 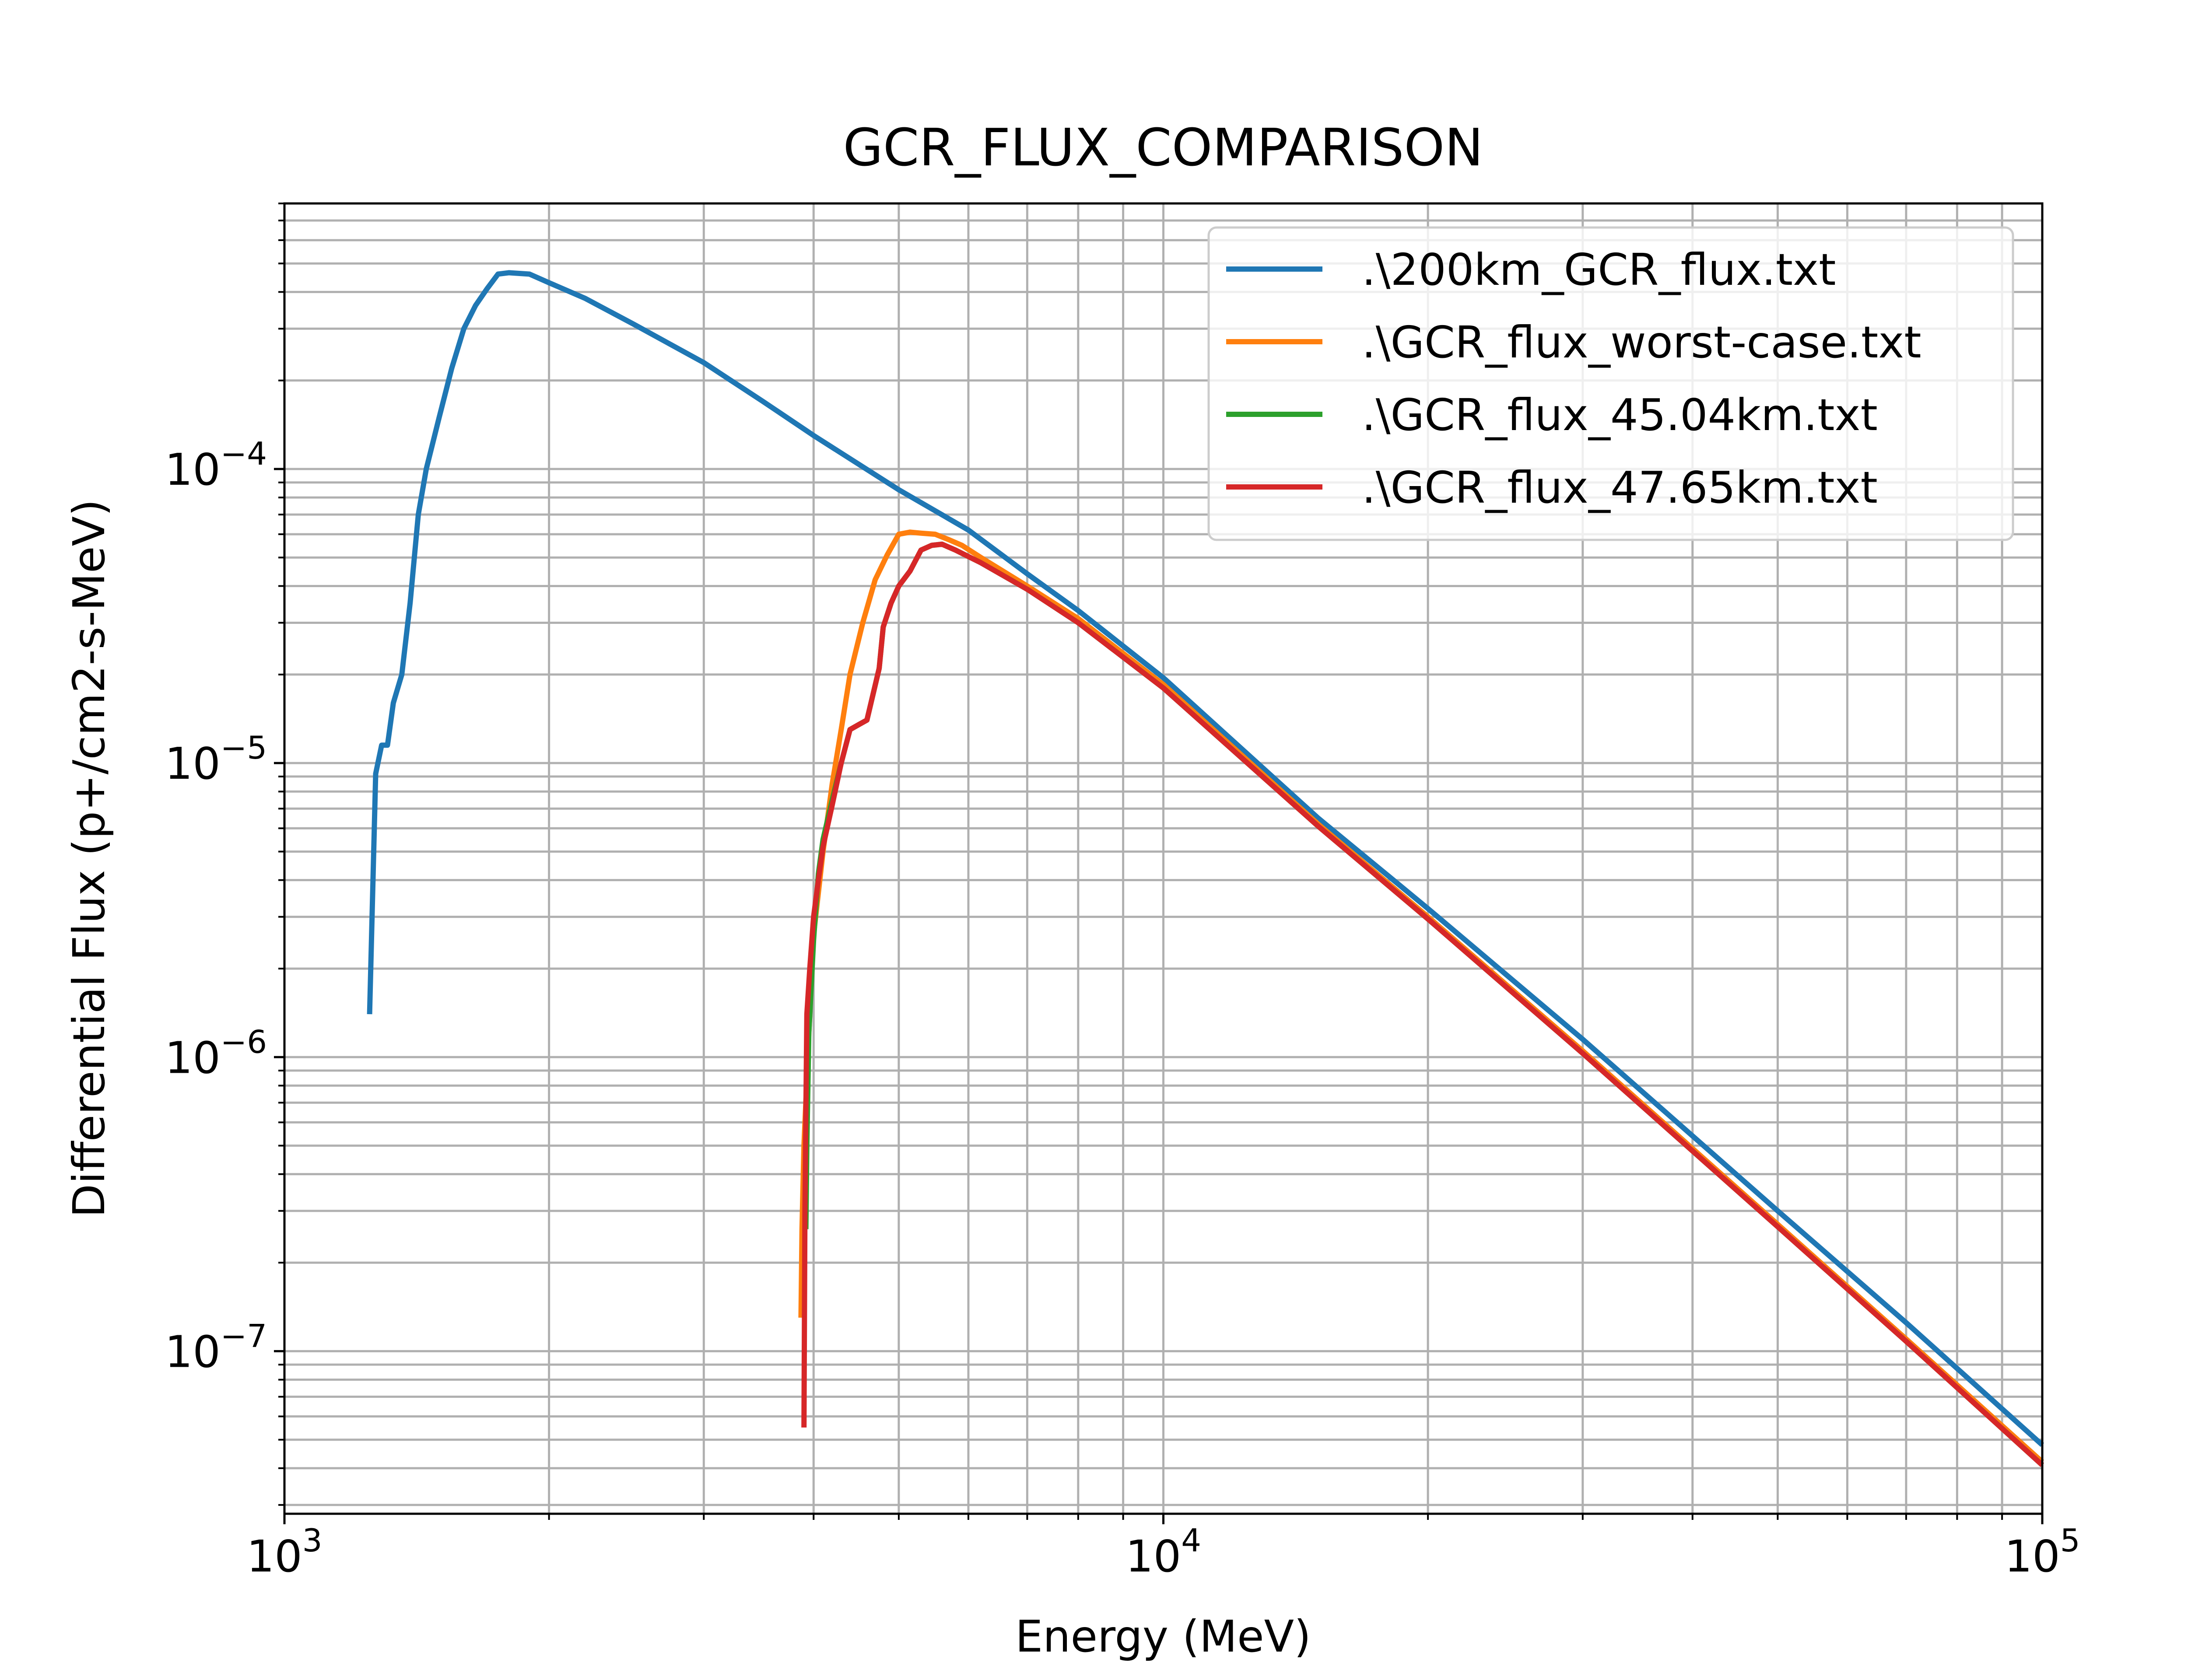 I want to click on x-tick-label-exponent: 3, so click(x=312, y=1540).